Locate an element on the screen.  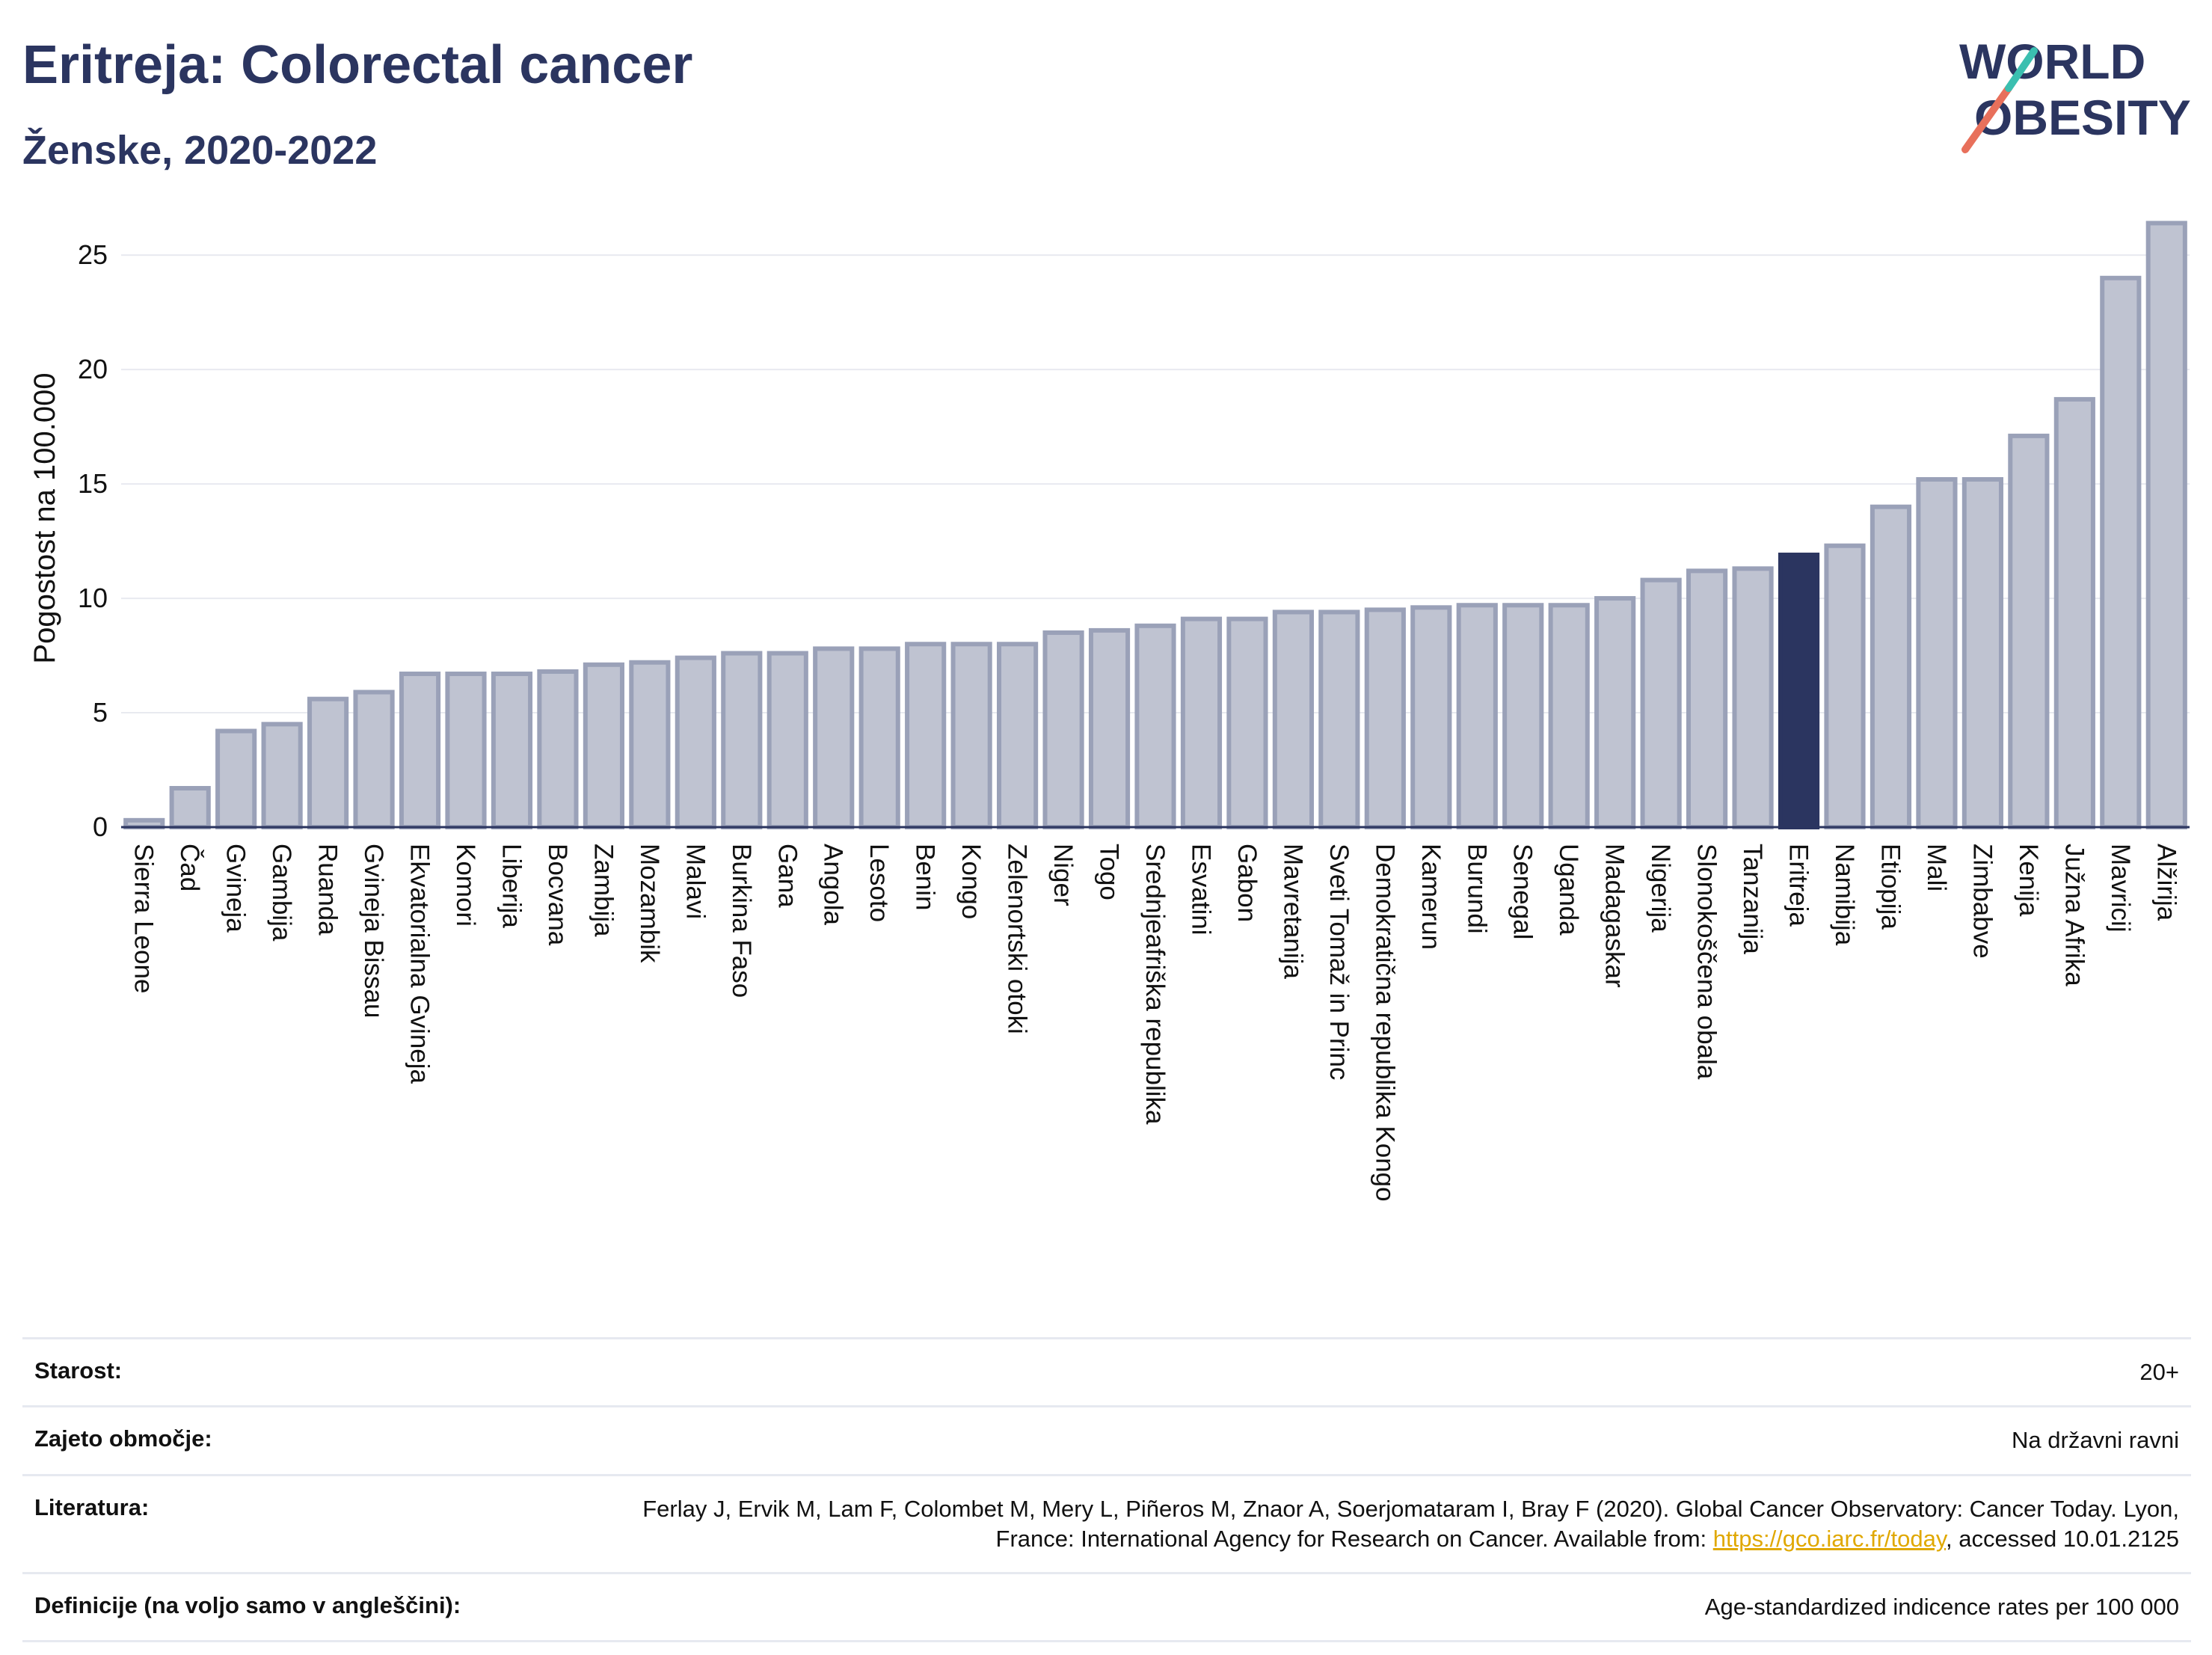
world-obesity-logo: WORLD OBESITY is located at coordinates (2075, 93).